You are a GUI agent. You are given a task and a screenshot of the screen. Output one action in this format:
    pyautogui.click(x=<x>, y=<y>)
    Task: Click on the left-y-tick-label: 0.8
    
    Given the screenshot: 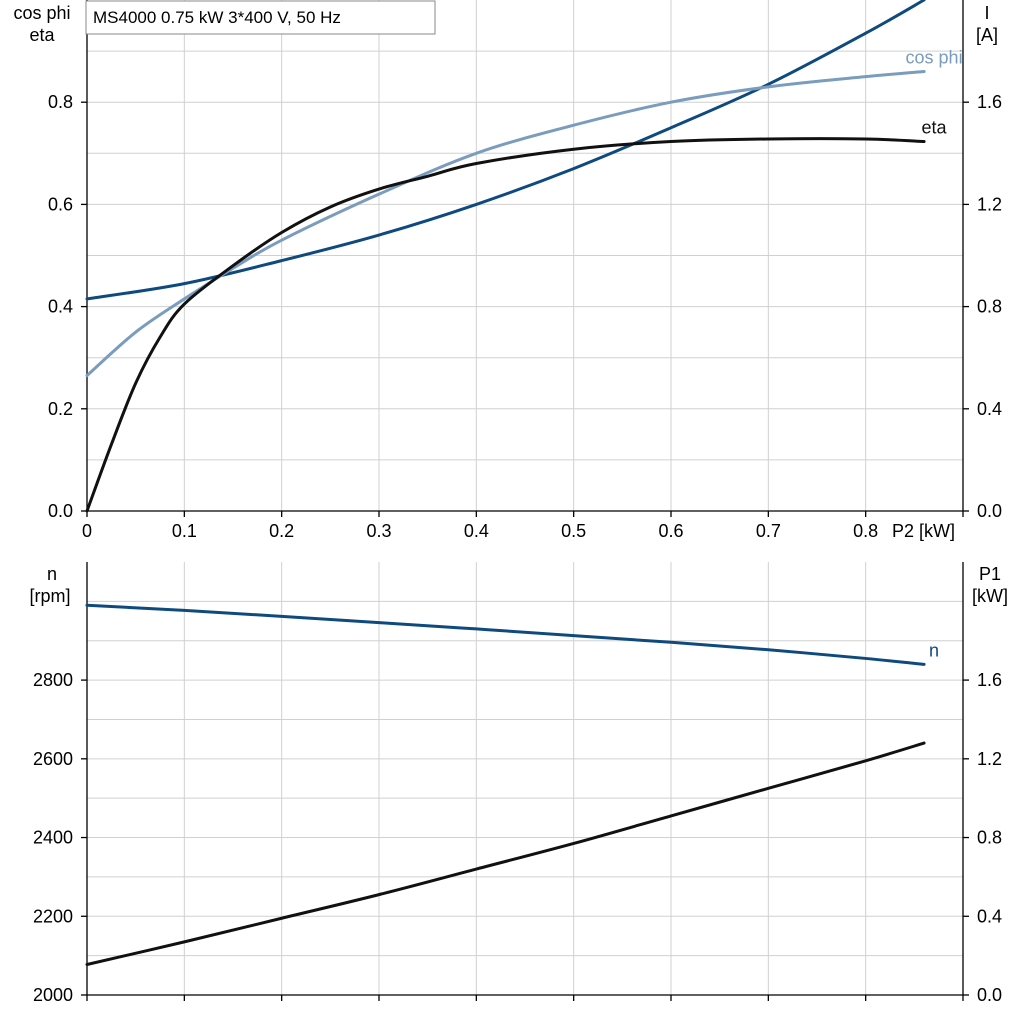 What is the action you would take?
    pyautogui.click(x=60, y=102)
    